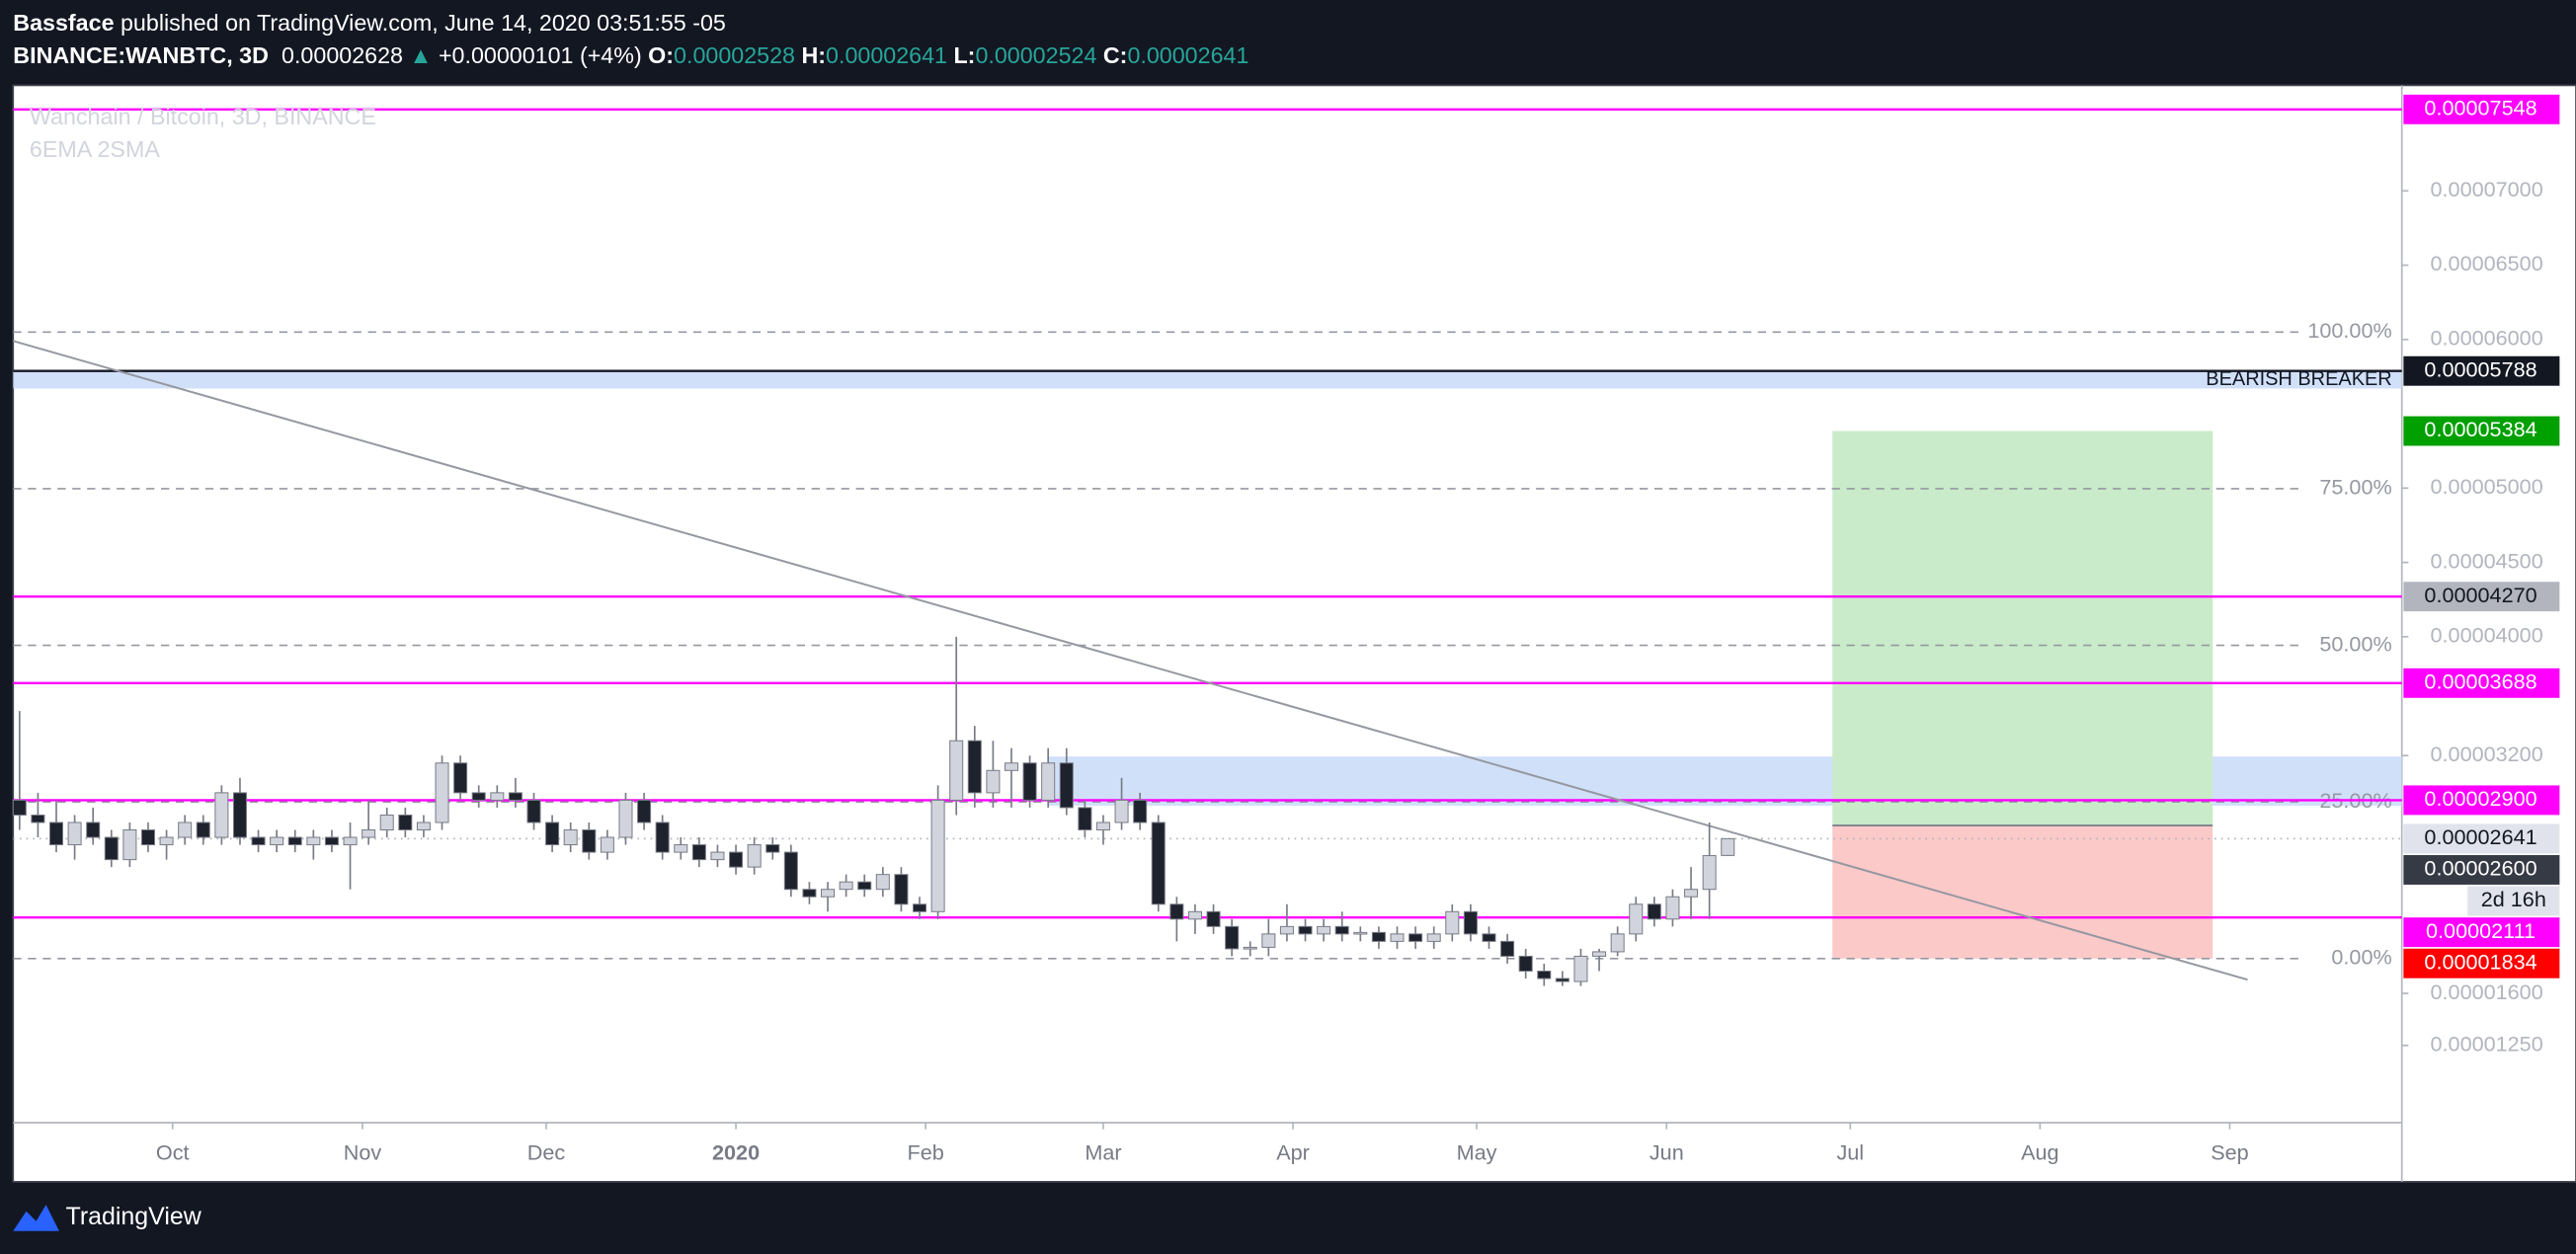 The height and width of the screenshot is (1254, 2576). Describe the element at coordinates (2480, 108) in the screenshot. I see `price-label: 0.00007548` at that location.